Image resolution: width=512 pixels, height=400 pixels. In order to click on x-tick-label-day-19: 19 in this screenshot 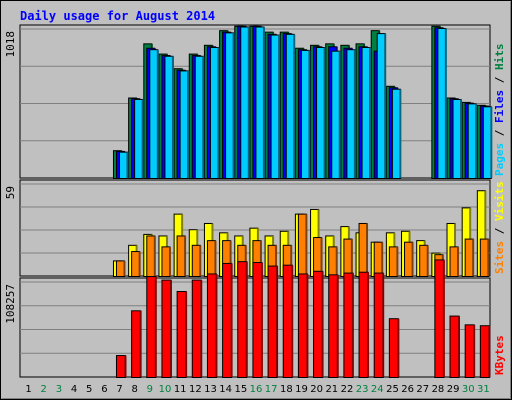, I will do `click(301, 389)`.